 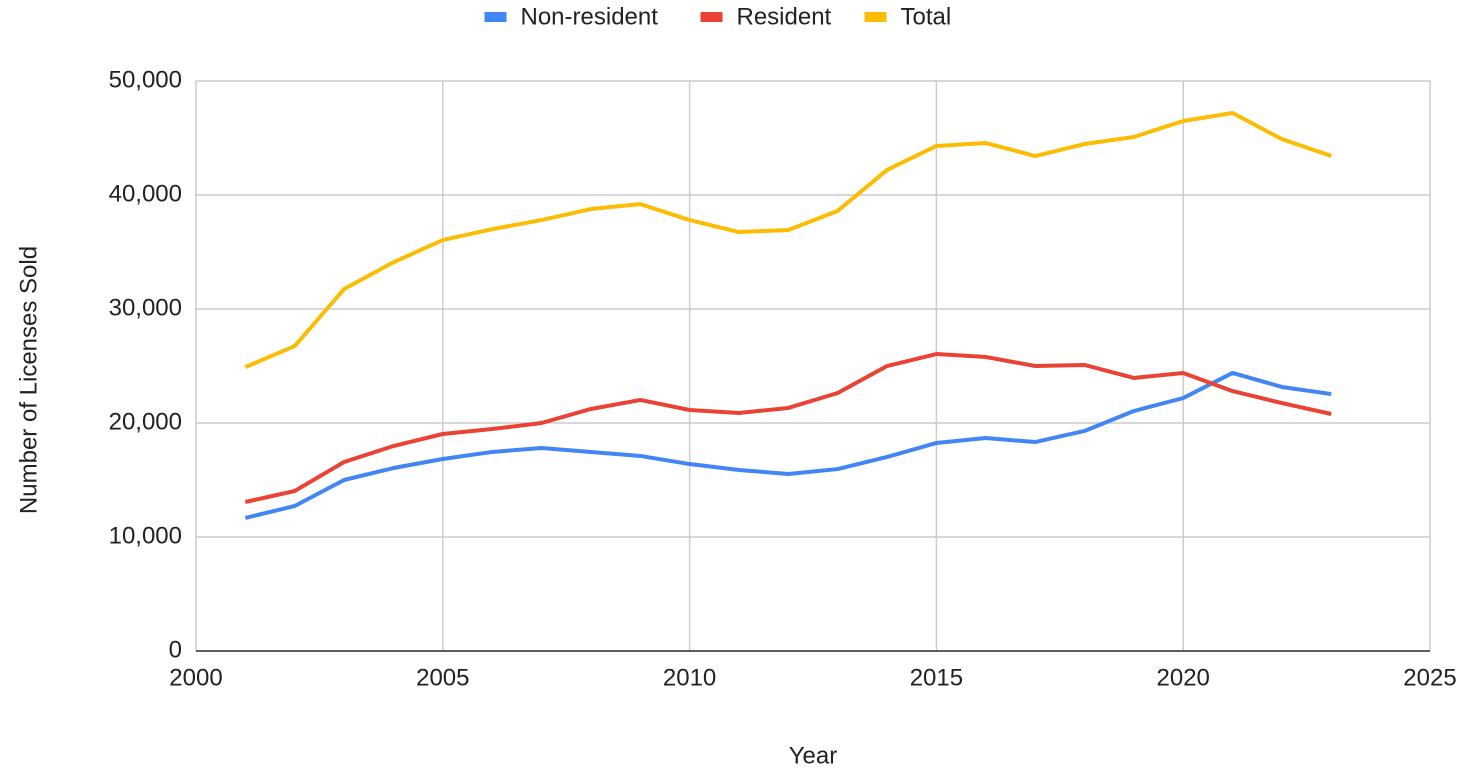 What do you see at coordinates (195, 677) in the screenshot?
I see `x-tick-label: 2000` at bounding box center [195, 677].